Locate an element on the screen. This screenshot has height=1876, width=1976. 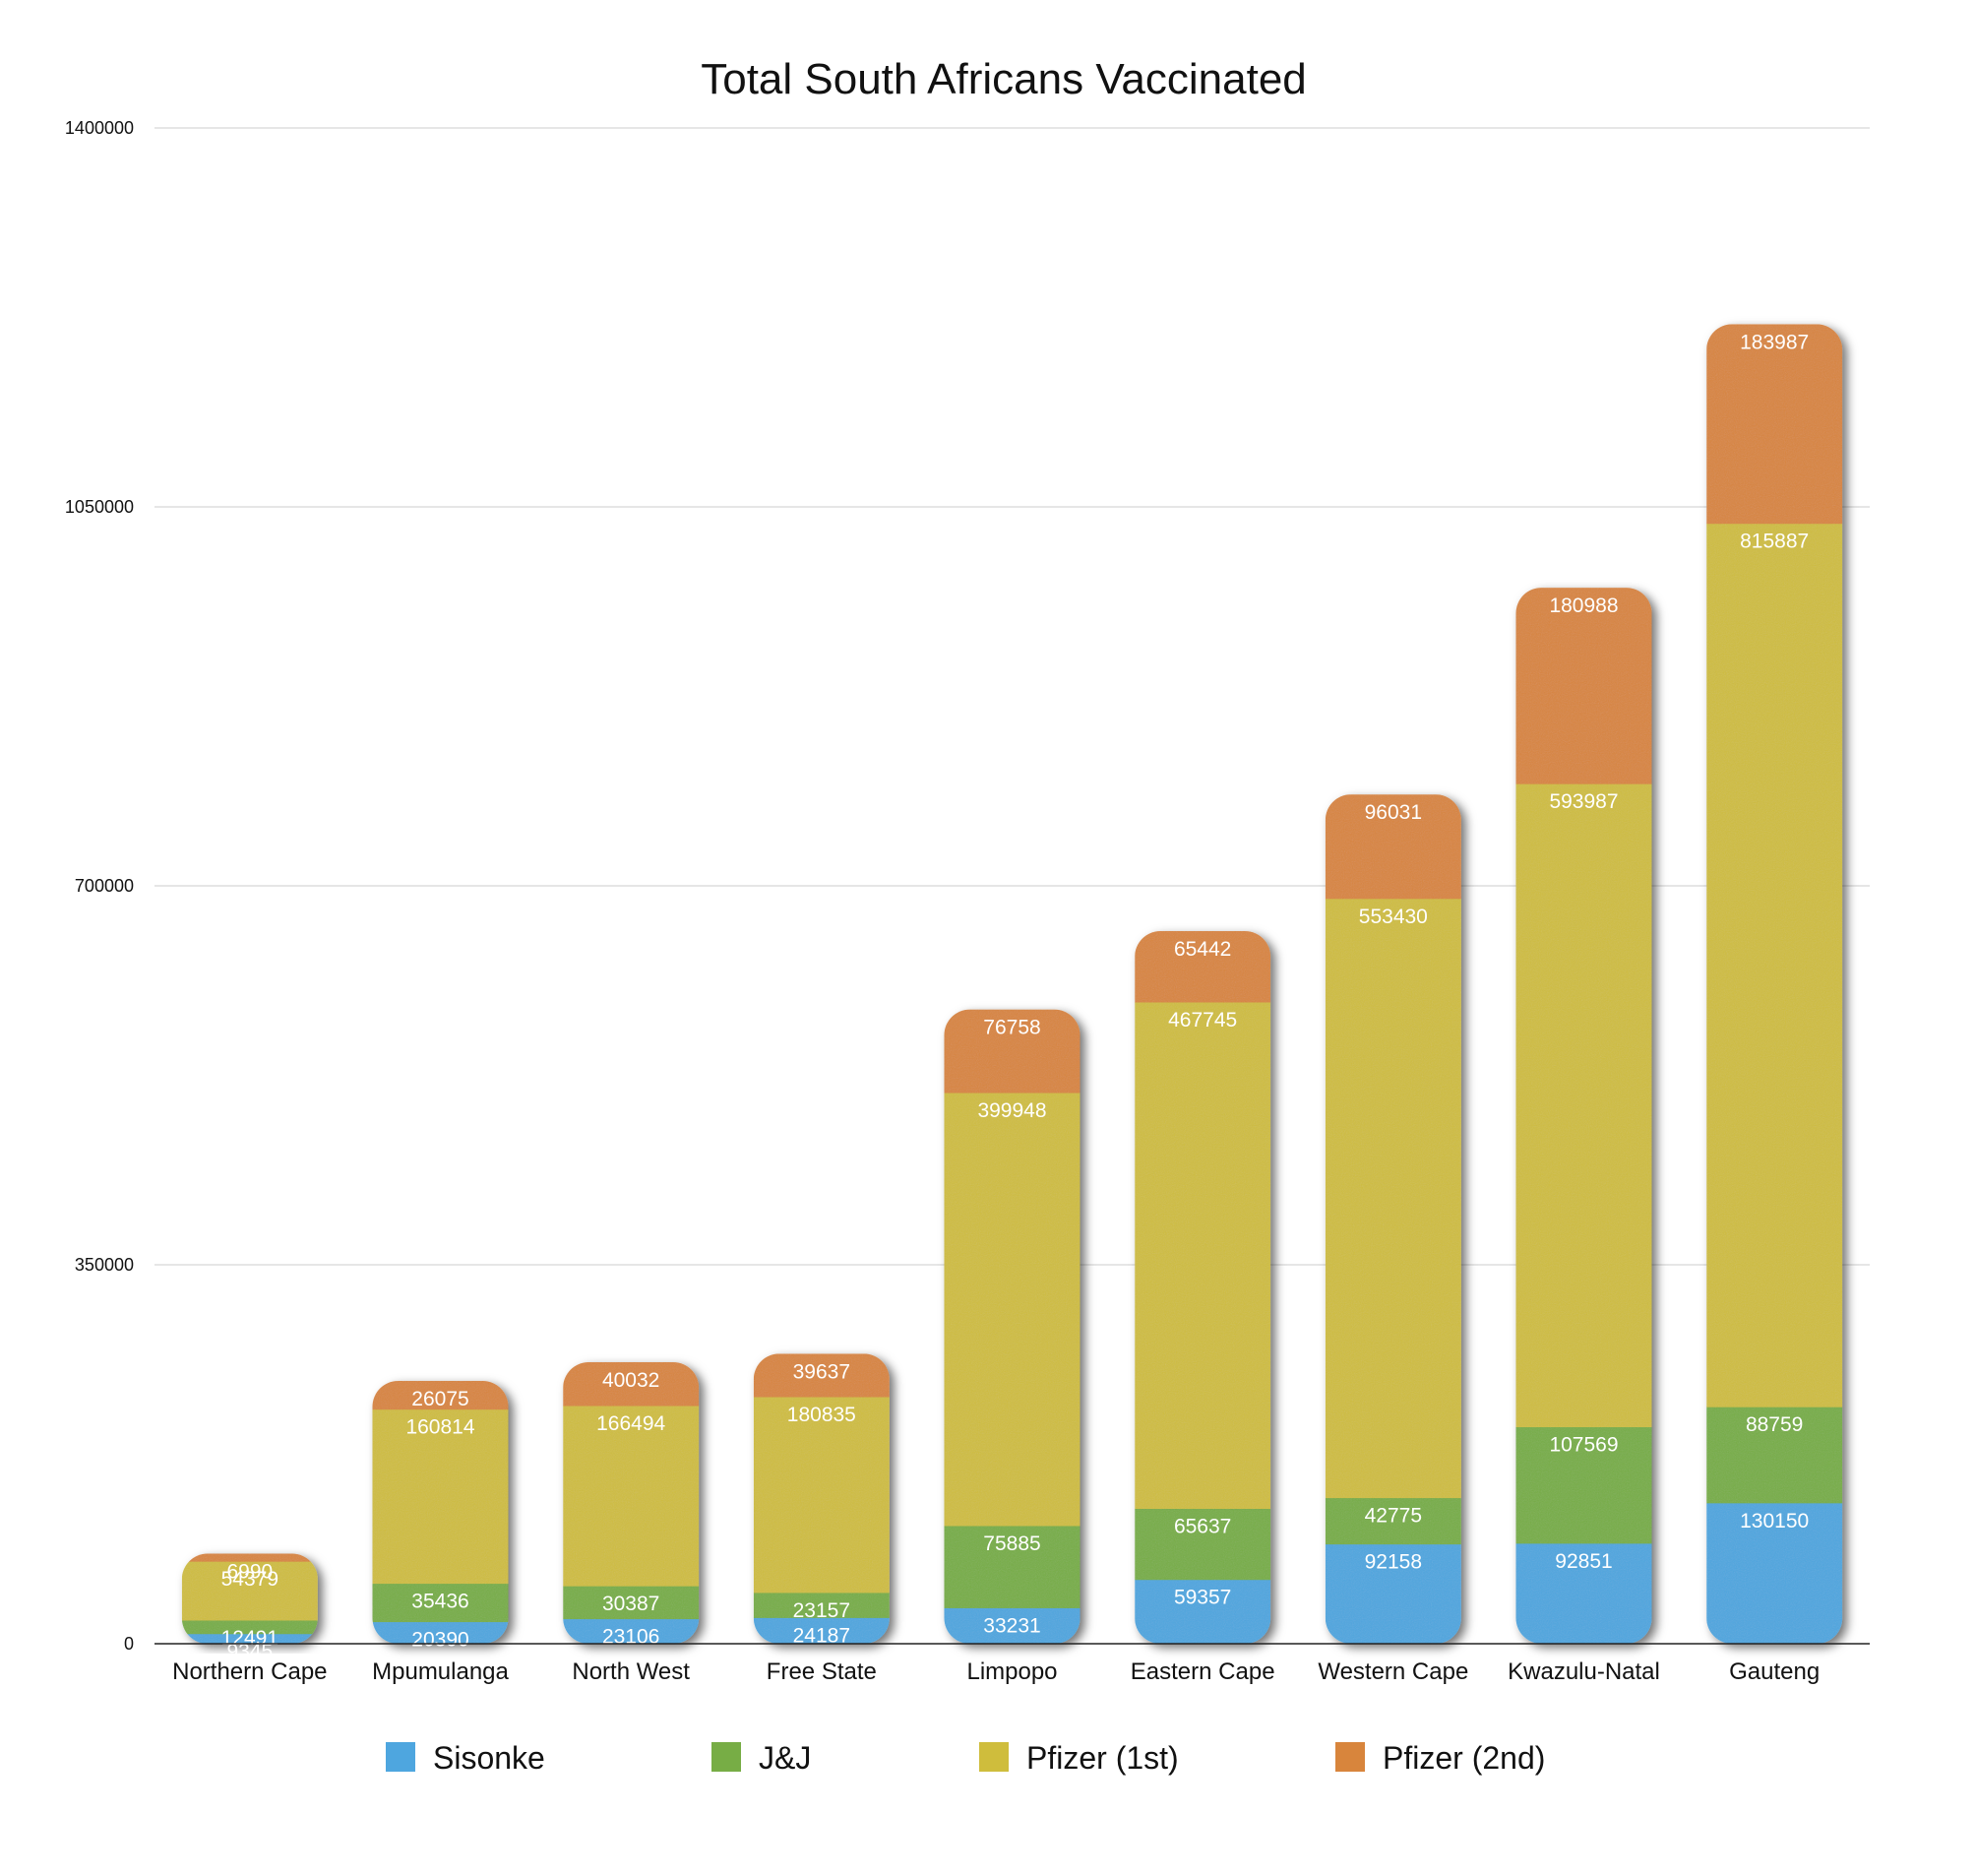
data-label: 65637 is located at coordinates (1202, 1527).